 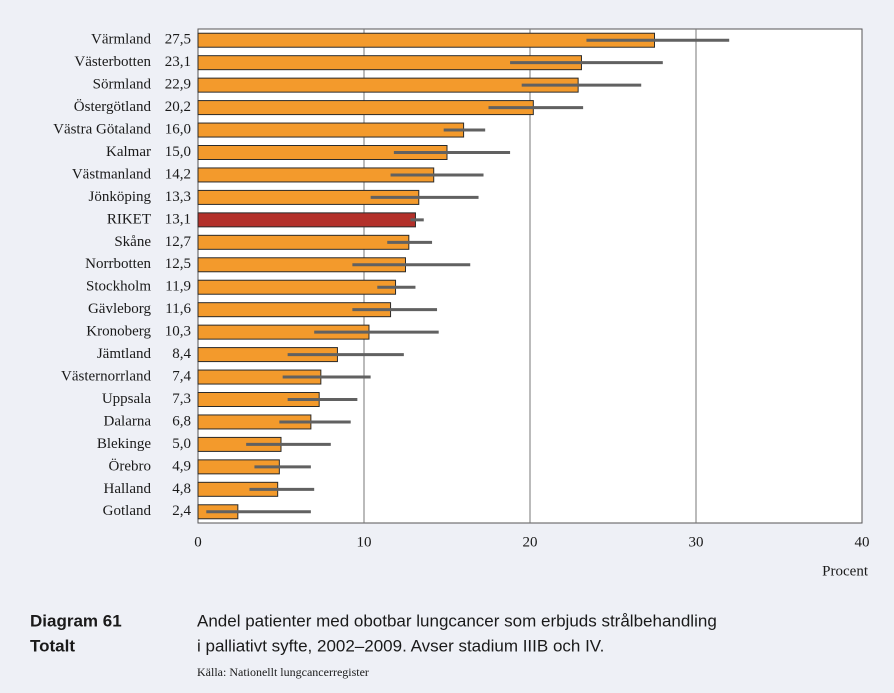 What do you see at coordinates (178, 85) in the screenshot?
I see `value-label: 22,9` at bounding box center [178, 85].